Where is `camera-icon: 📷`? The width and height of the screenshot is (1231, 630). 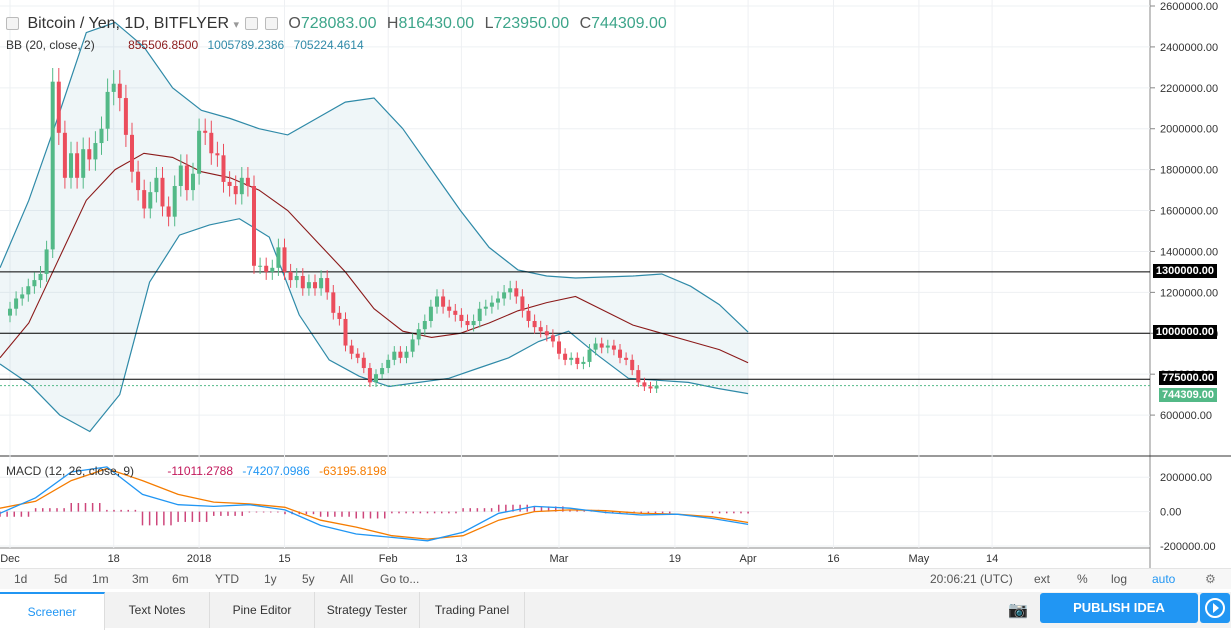
camera-icon: 📷 is located at coordinates (1018, 610).